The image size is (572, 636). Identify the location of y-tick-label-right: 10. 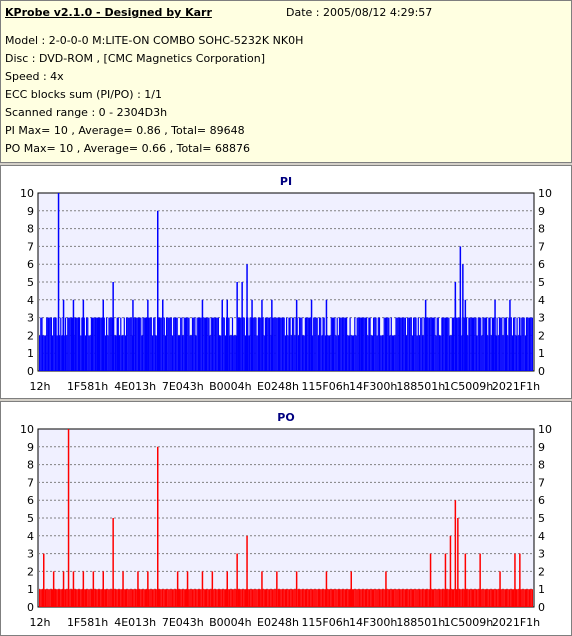
(545, 193).